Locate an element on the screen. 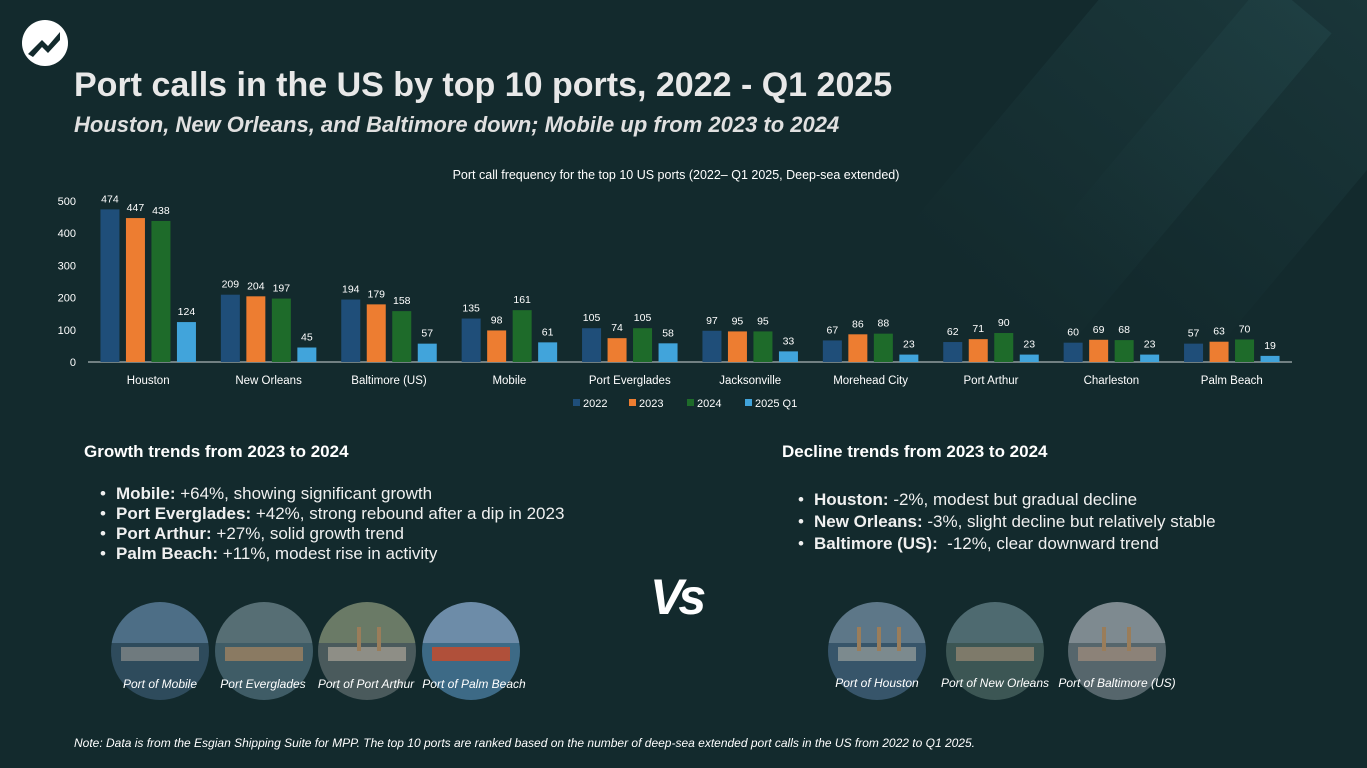 The image size is (1367, 768). trend-text: +42%, strong rebound after a dip in 2023 is located at coordinates (408, 513).